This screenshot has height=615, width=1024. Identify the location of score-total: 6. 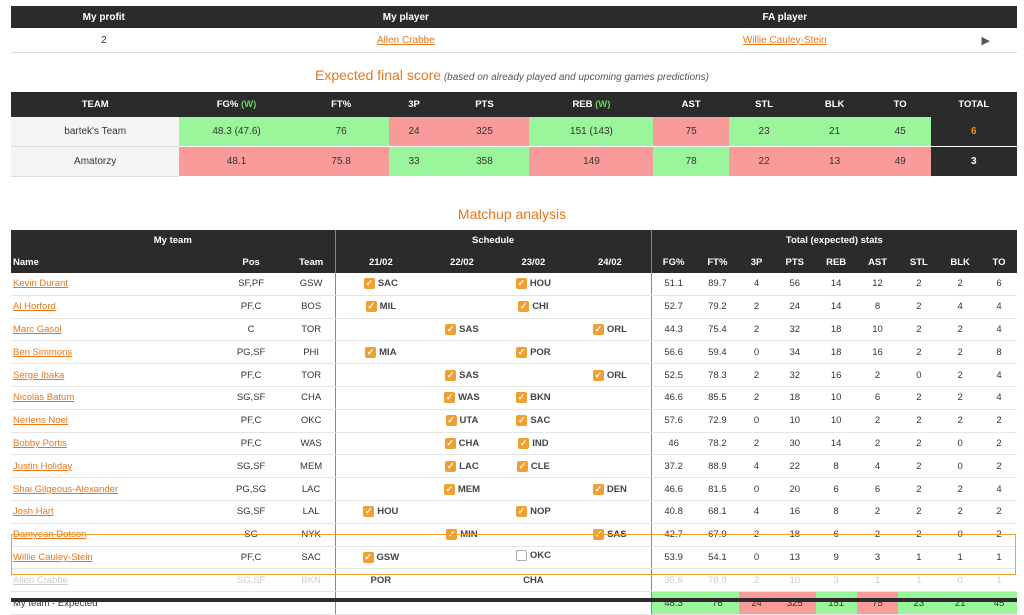
(973, 132).